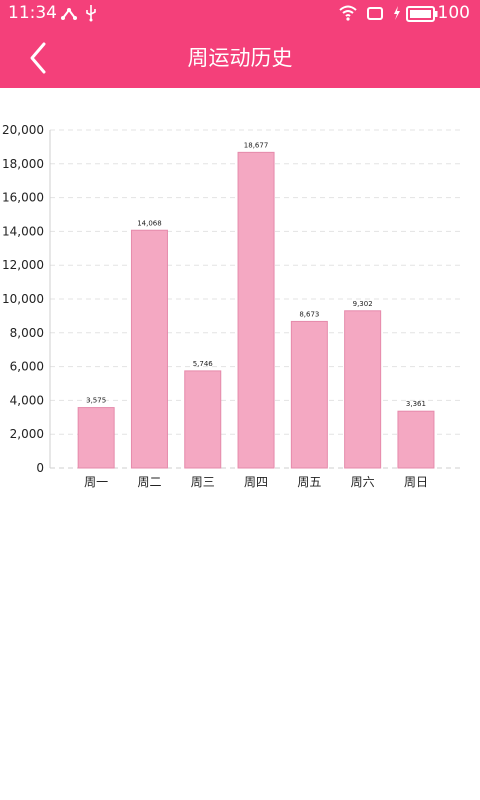 This screenshot has width=480, height=800. I want to click on bar-value-label: 8,673, so click(309, 314).